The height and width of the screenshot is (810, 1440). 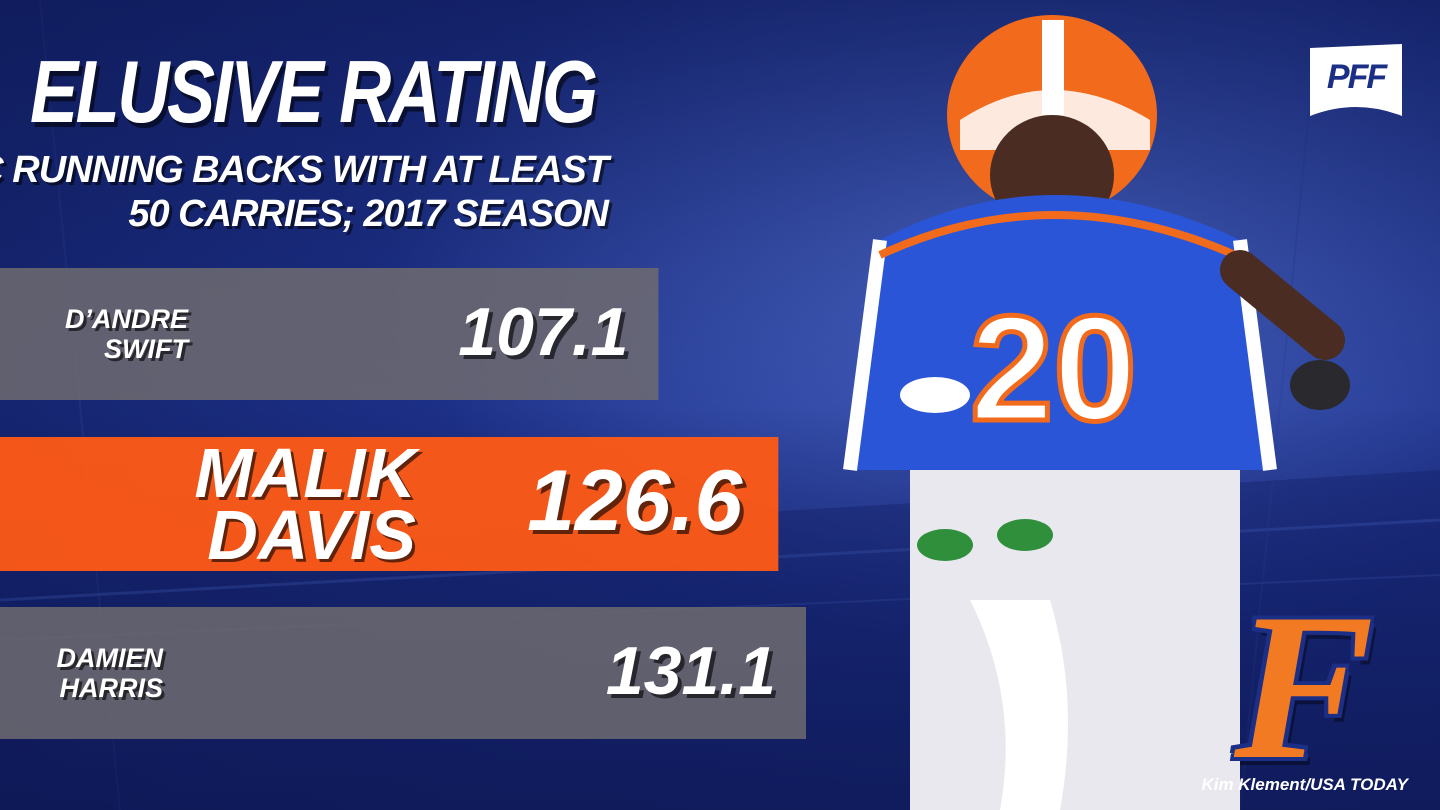 I want to click on bar-value-label-2: 131.1, so click(x=690, y=671).